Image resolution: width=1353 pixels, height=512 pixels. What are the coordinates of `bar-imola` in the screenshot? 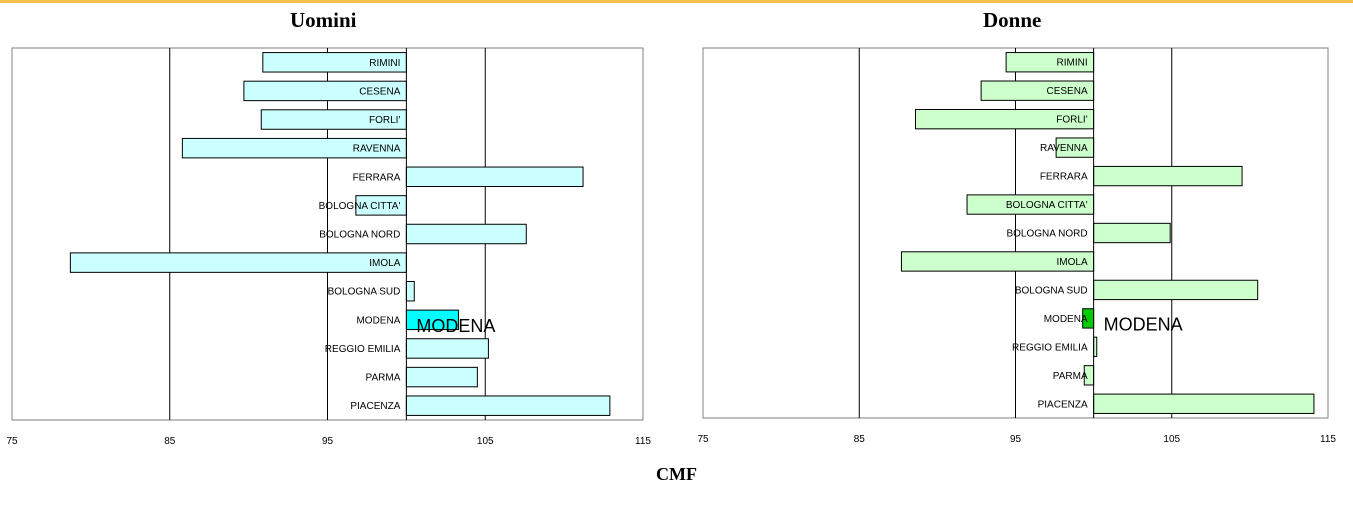 It's located at (238, 262).